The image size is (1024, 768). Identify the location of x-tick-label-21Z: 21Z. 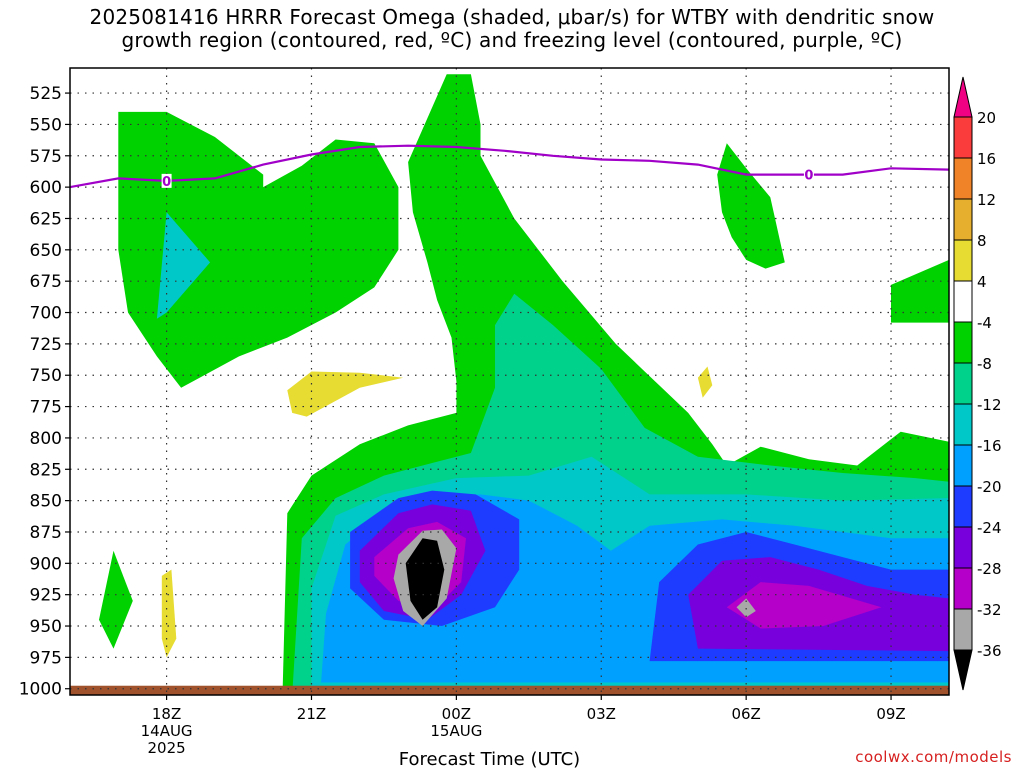
(311, 714).